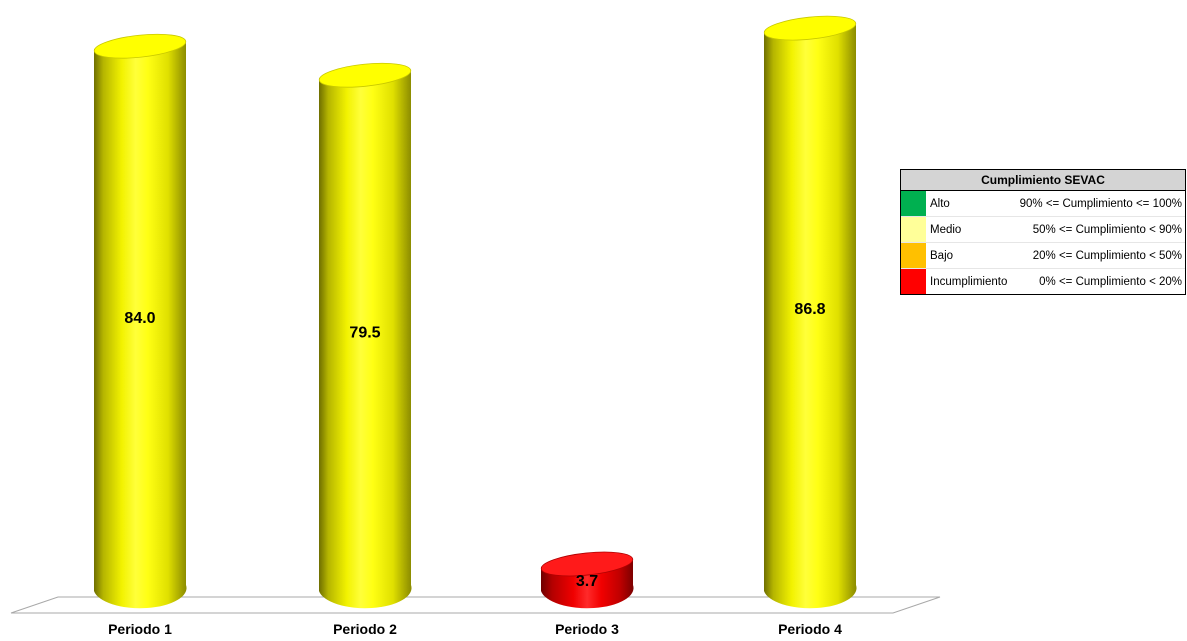 The height and width of the screenshot is (641, 1187). What do you see at coordinates (913, 281) in the screenshot?
I see `legend-swatch-incumplimiento` at bounding box center [913, 281].